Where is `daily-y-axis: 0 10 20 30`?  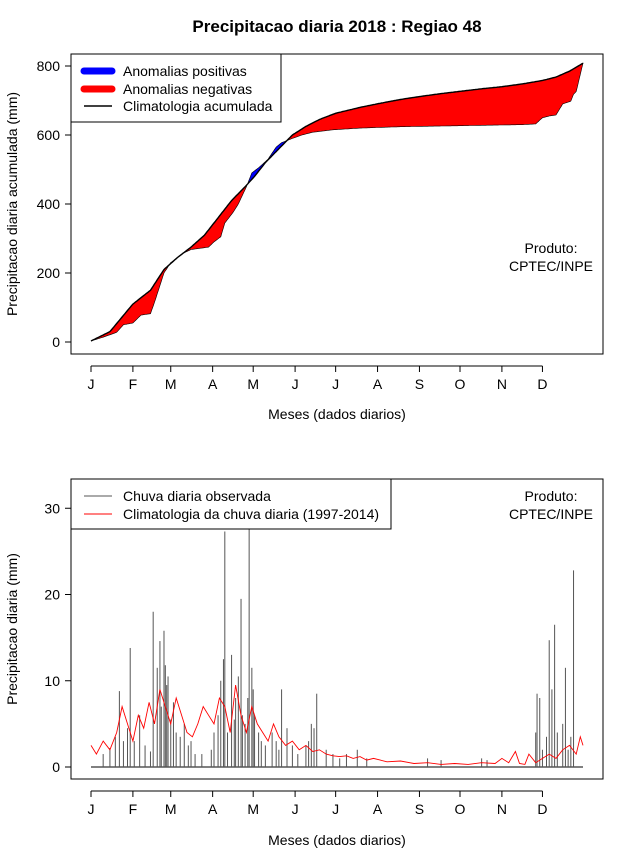 daily-y-axis: 0 10 20 30 is located at coordinates (57, 637).